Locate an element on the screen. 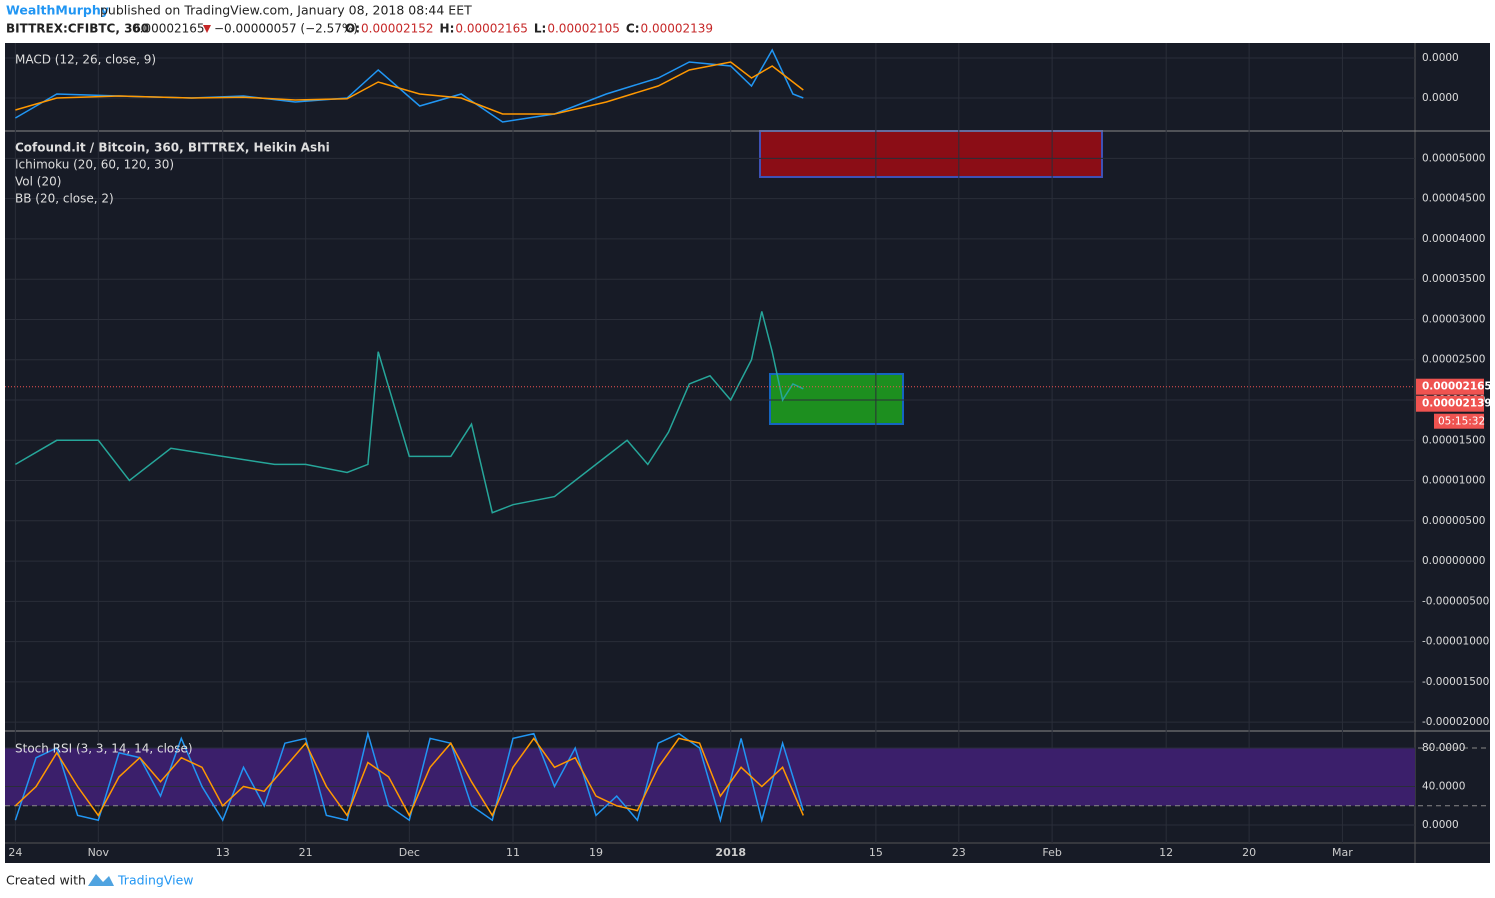 The height and width of the screenshot is (898, 1495). x-tick-label: Nov is located at coordinates (99, 852).